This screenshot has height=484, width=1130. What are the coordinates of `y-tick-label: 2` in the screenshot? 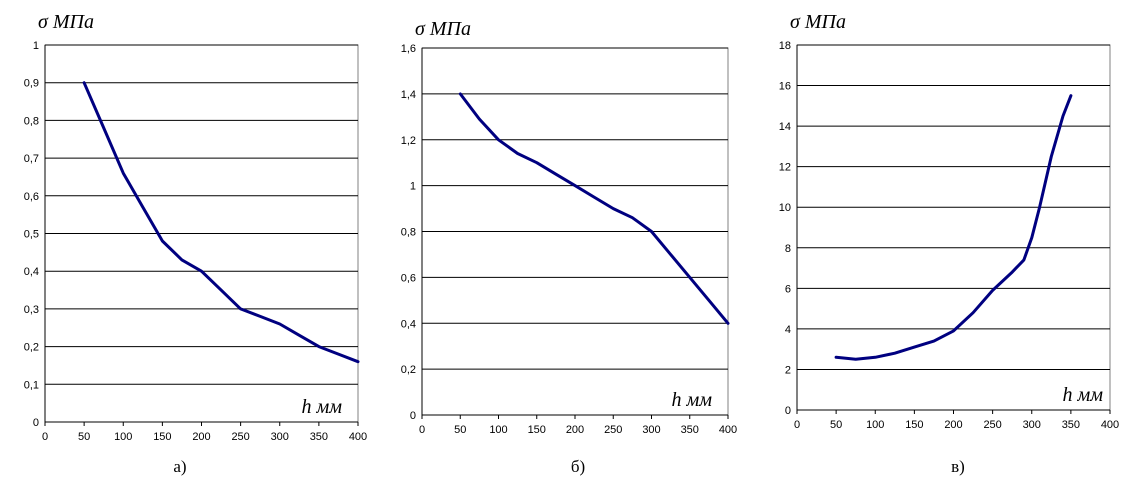 It's located at (788, 370).